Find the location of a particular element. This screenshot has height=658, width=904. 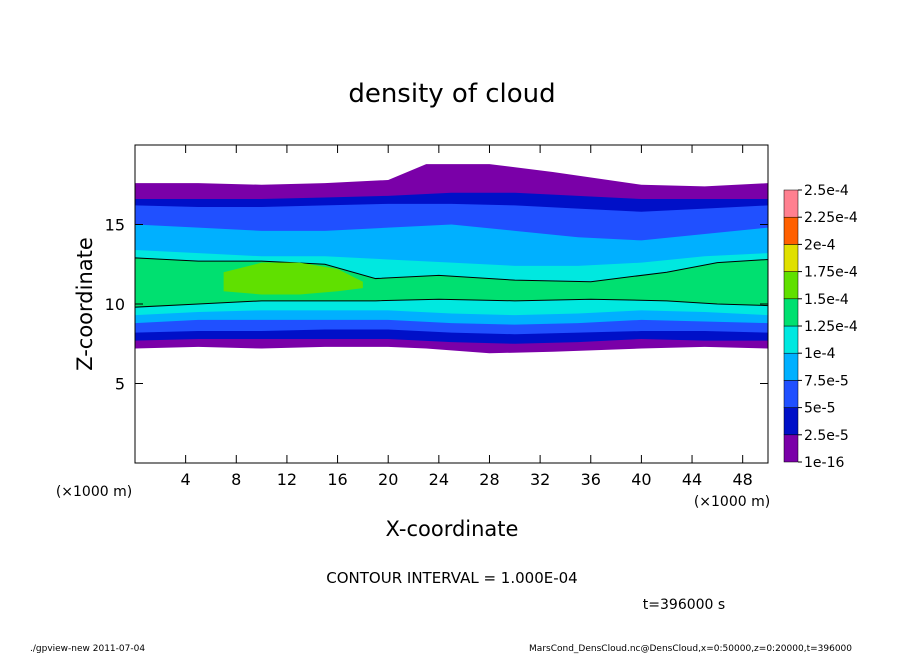

contour-band is located at coordinates (293, 278).